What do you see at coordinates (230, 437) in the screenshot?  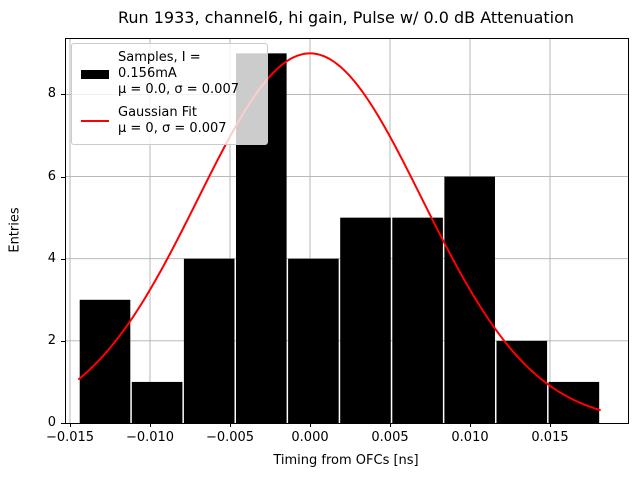 I see `x-tick-label: −0.005` at bounding box center [230, 437].